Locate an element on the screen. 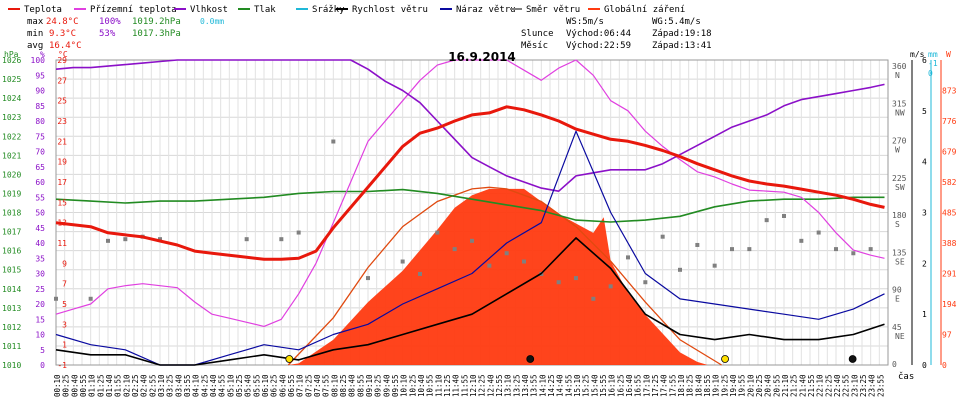 This screenshot has width=966, height=400. pressure-tick-label: 1013 is located at coordinates (11, 308).